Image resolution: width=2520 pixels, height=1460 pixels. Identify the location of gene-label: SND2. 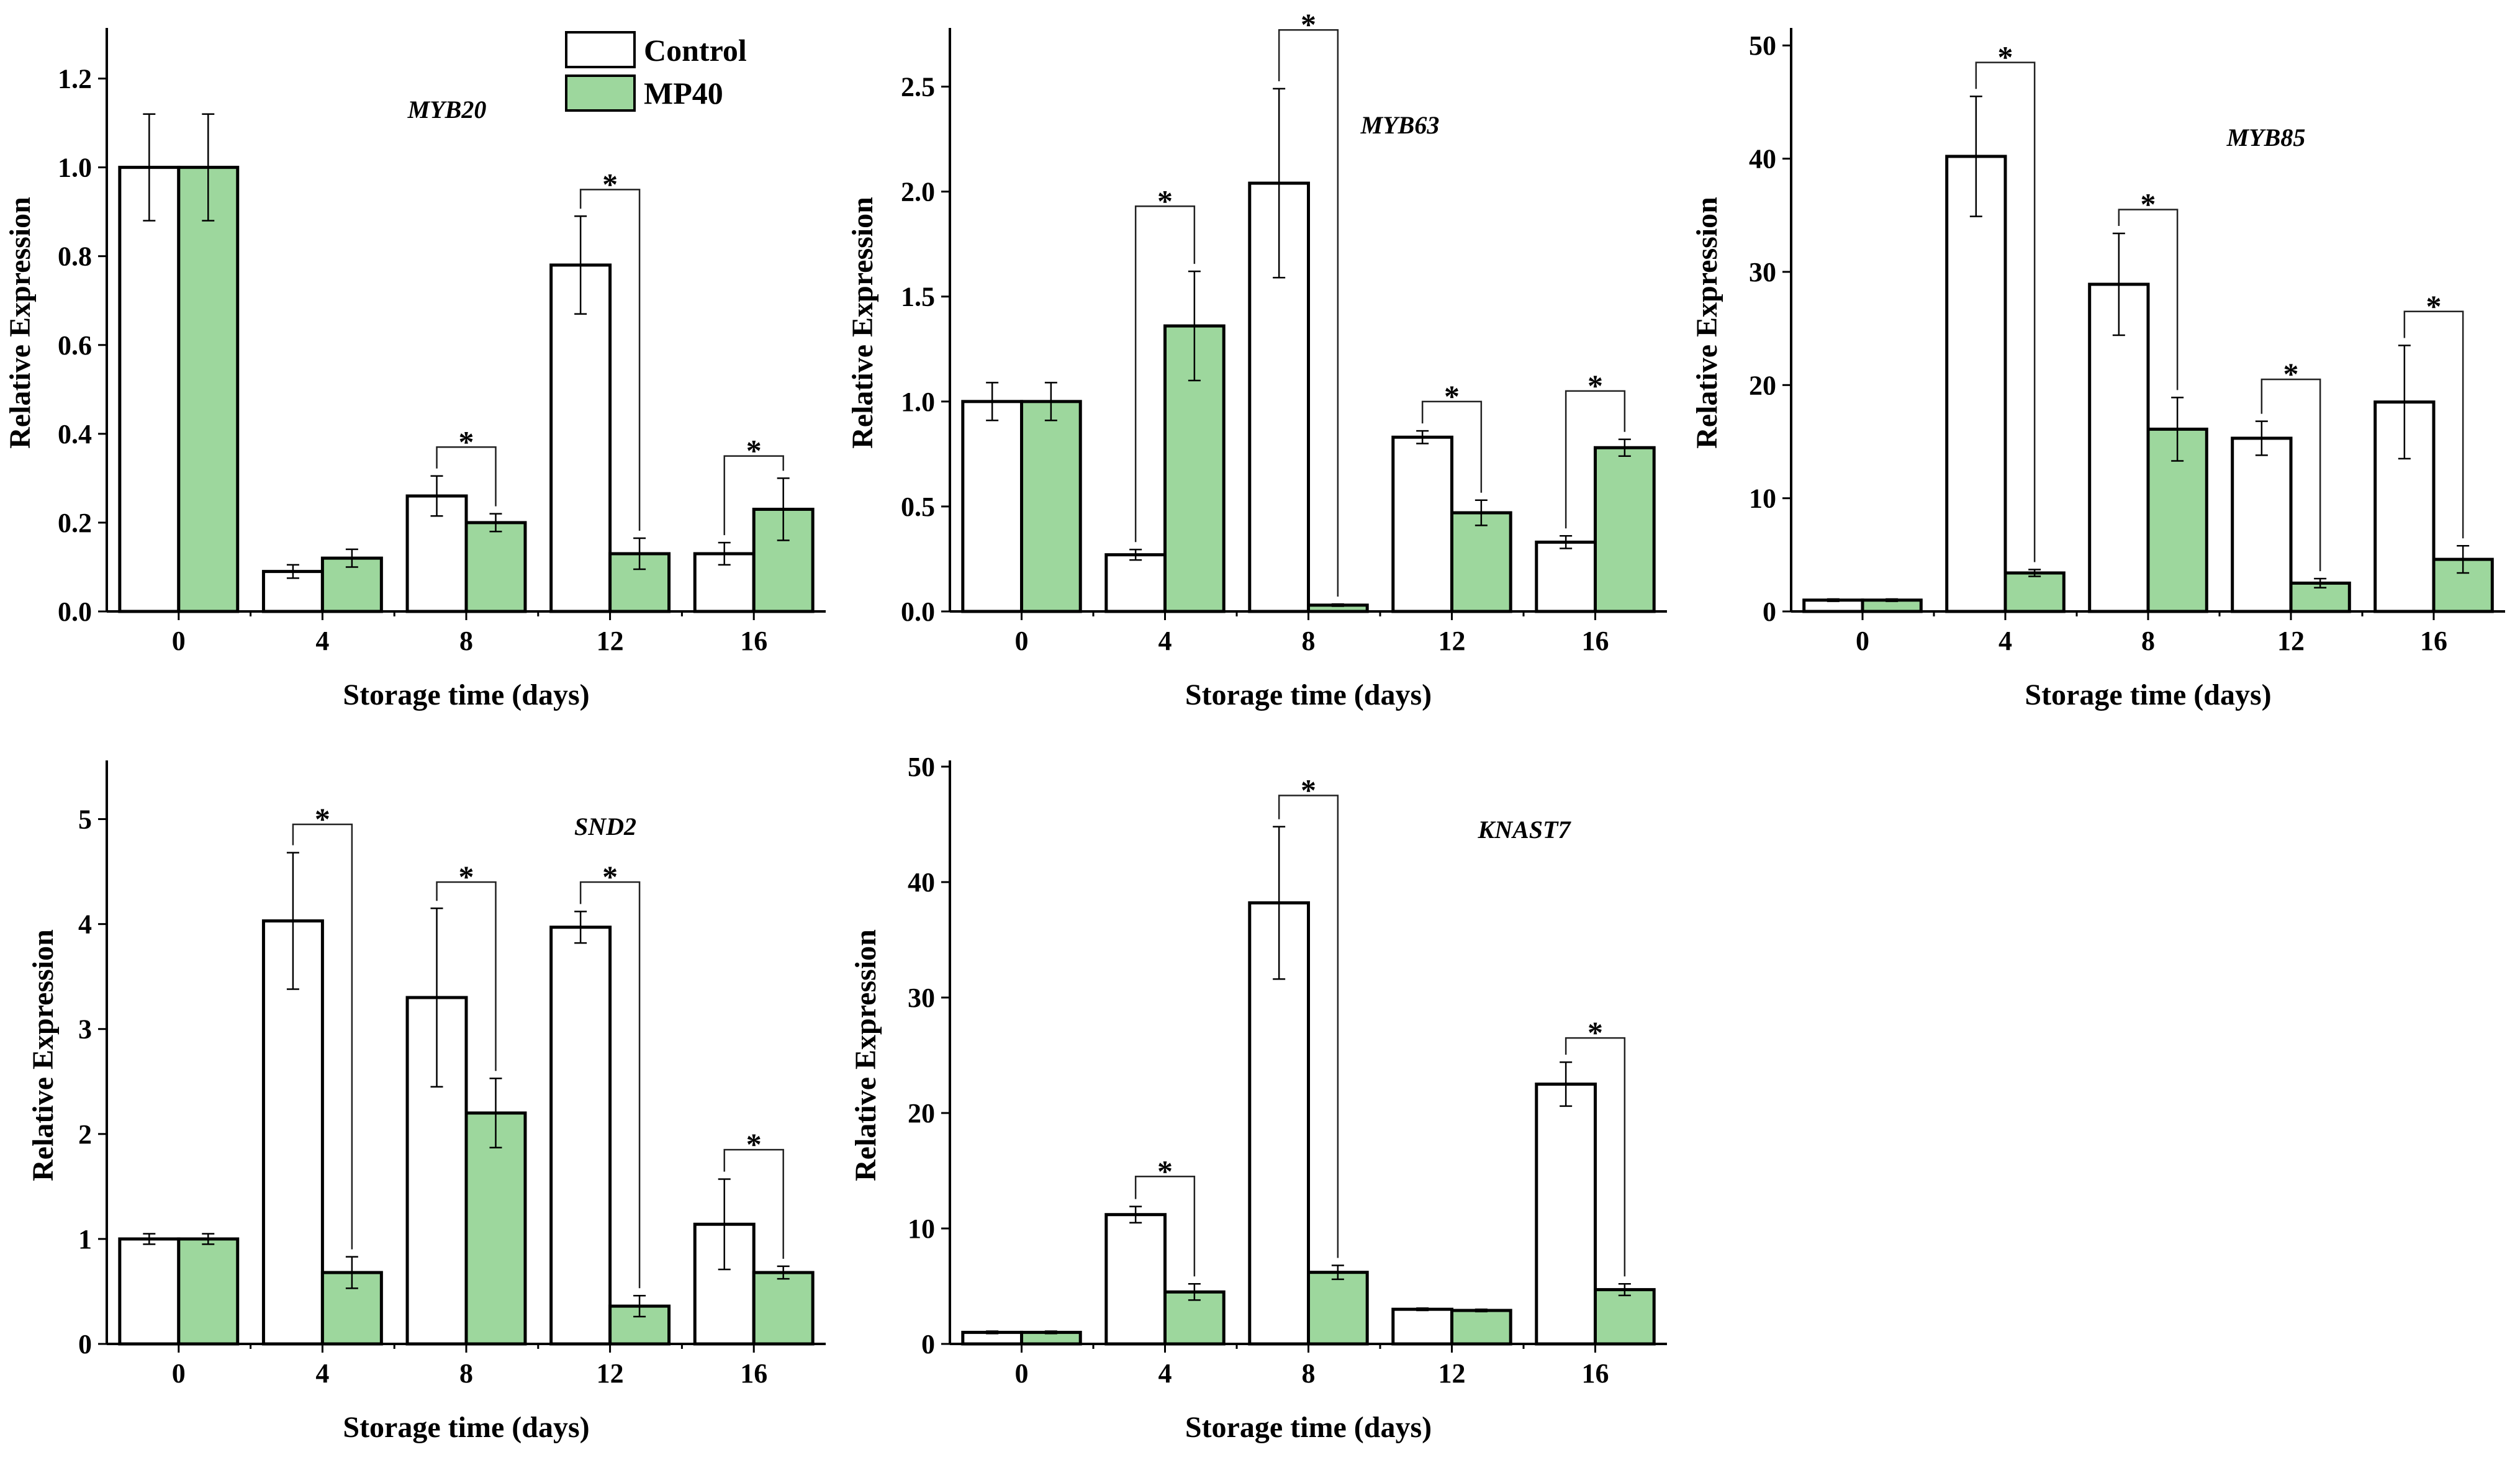
(605, 826).